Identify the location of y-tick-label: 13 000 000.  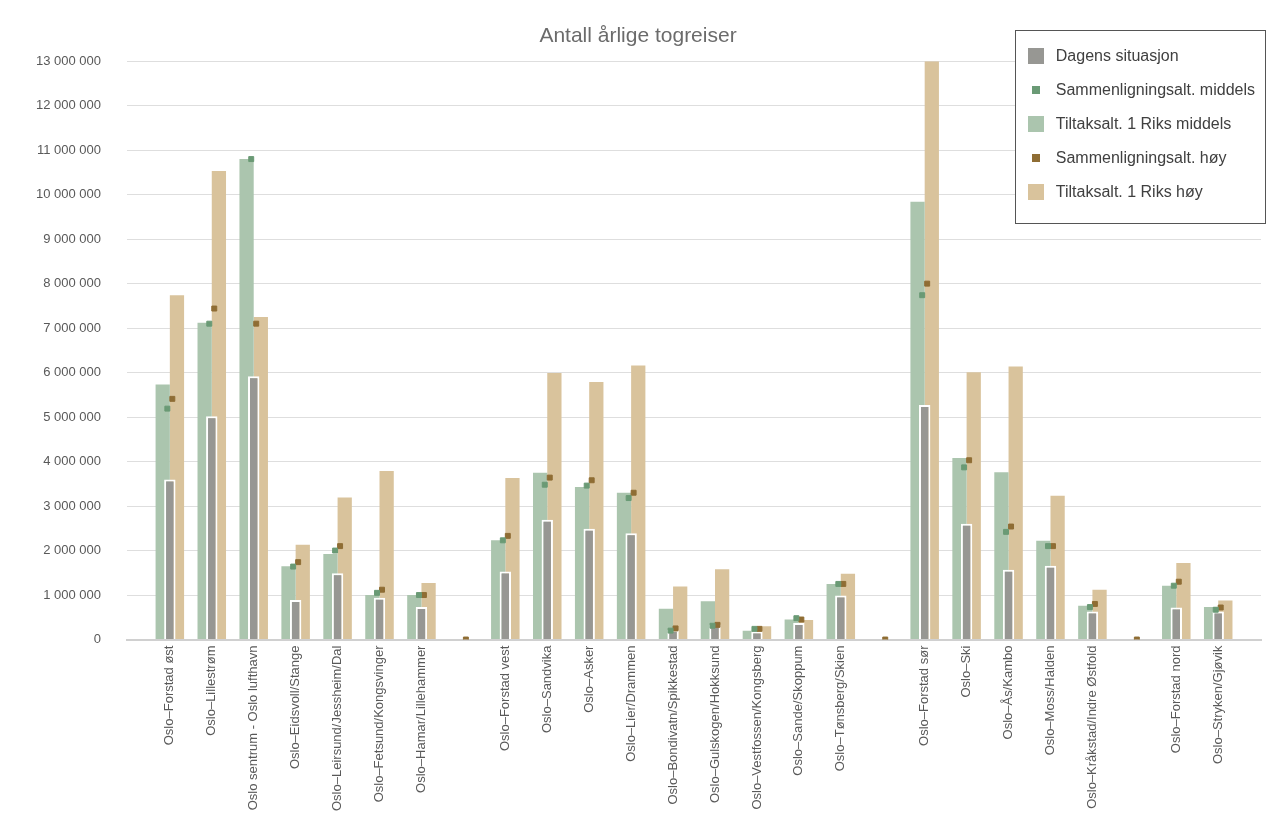
(68, 60).